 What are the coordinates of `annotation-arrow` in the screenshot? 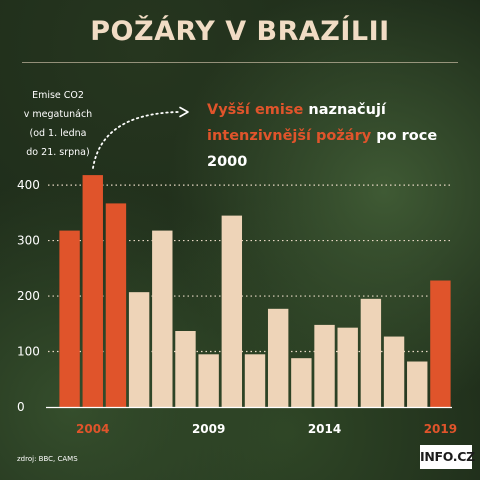 It's located at (140, 137).